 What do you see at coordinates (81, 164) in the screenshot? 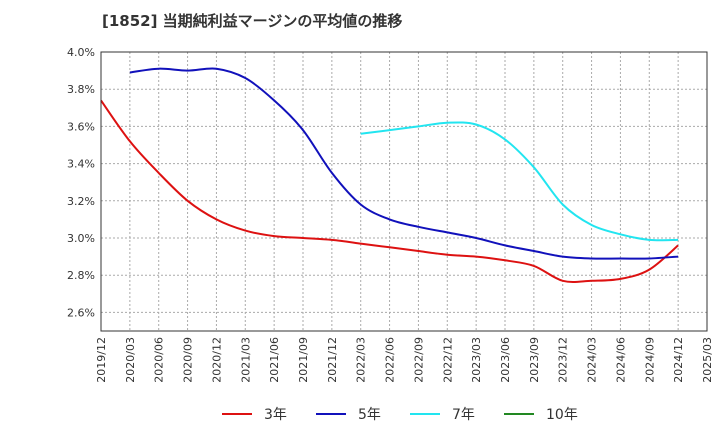
I see `y-tick-label: 3.4%` at bounding box center [81, 164].